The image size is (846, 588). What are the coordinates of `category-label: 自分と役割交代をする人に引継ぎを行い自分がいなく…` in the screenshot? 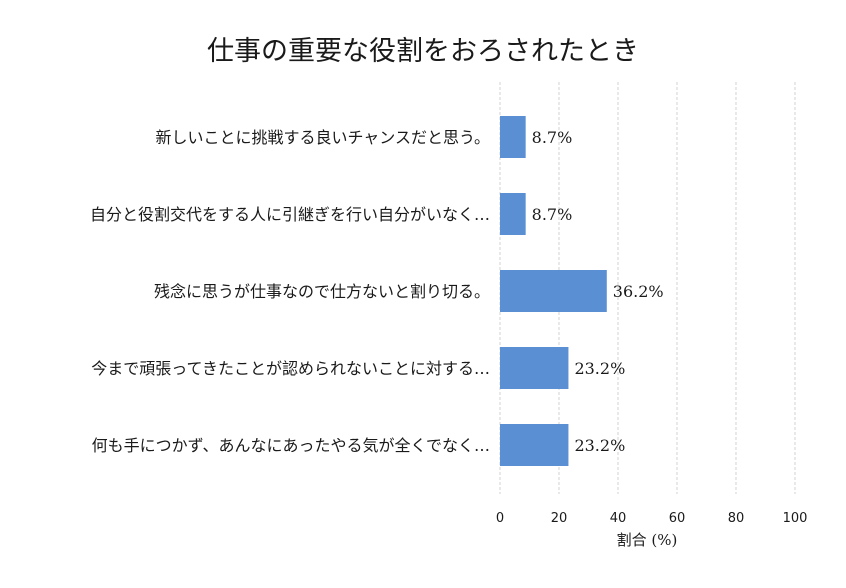 It's located at (290, 214).